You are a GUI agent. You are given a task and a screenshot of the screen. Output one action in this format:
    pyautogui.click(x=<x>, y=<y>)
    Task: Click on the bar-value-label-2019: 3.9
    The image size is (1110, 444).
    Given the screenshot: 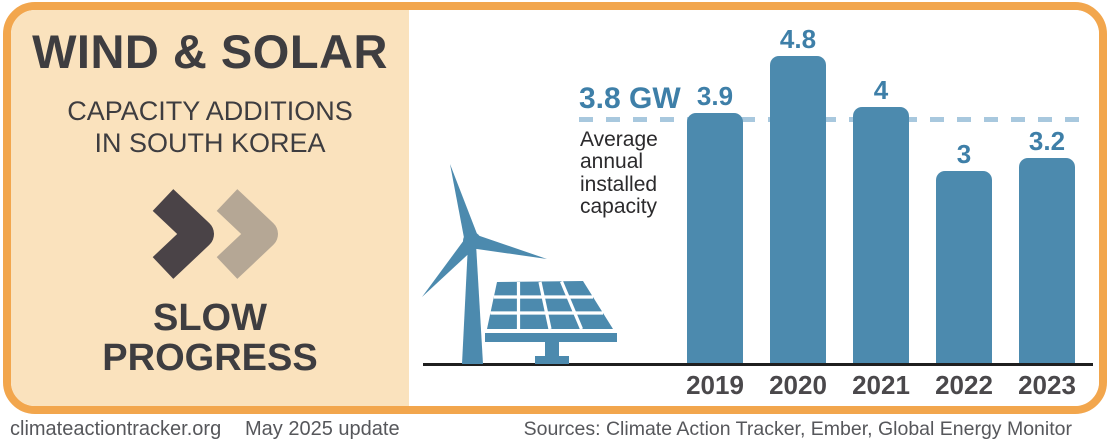 What is the action you would take?
    pyautogui.click(x=715, y=96)
    